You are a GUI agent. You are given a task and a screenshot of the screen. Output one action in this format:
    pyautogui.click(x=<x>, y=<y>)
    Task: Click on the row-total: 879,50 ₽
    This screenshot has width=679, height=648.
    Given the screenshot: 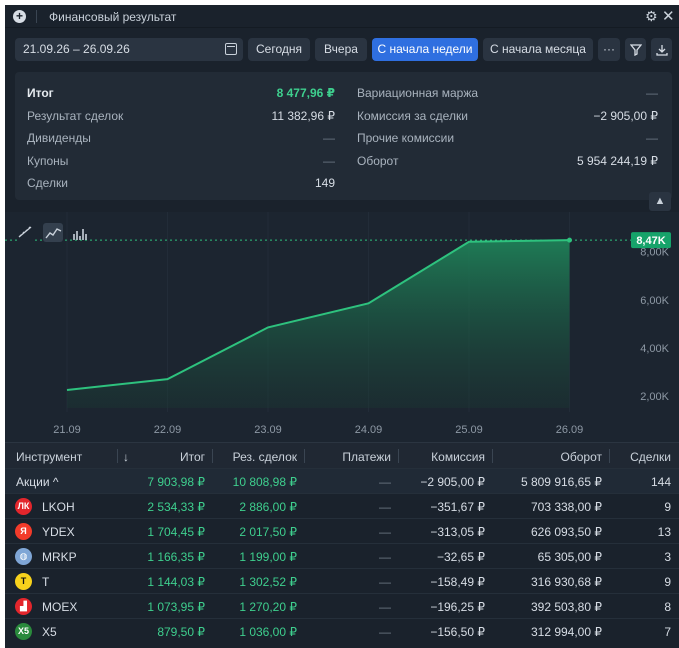 What is the action you would take?
    pyautogui.click(x=181, y=632)
    